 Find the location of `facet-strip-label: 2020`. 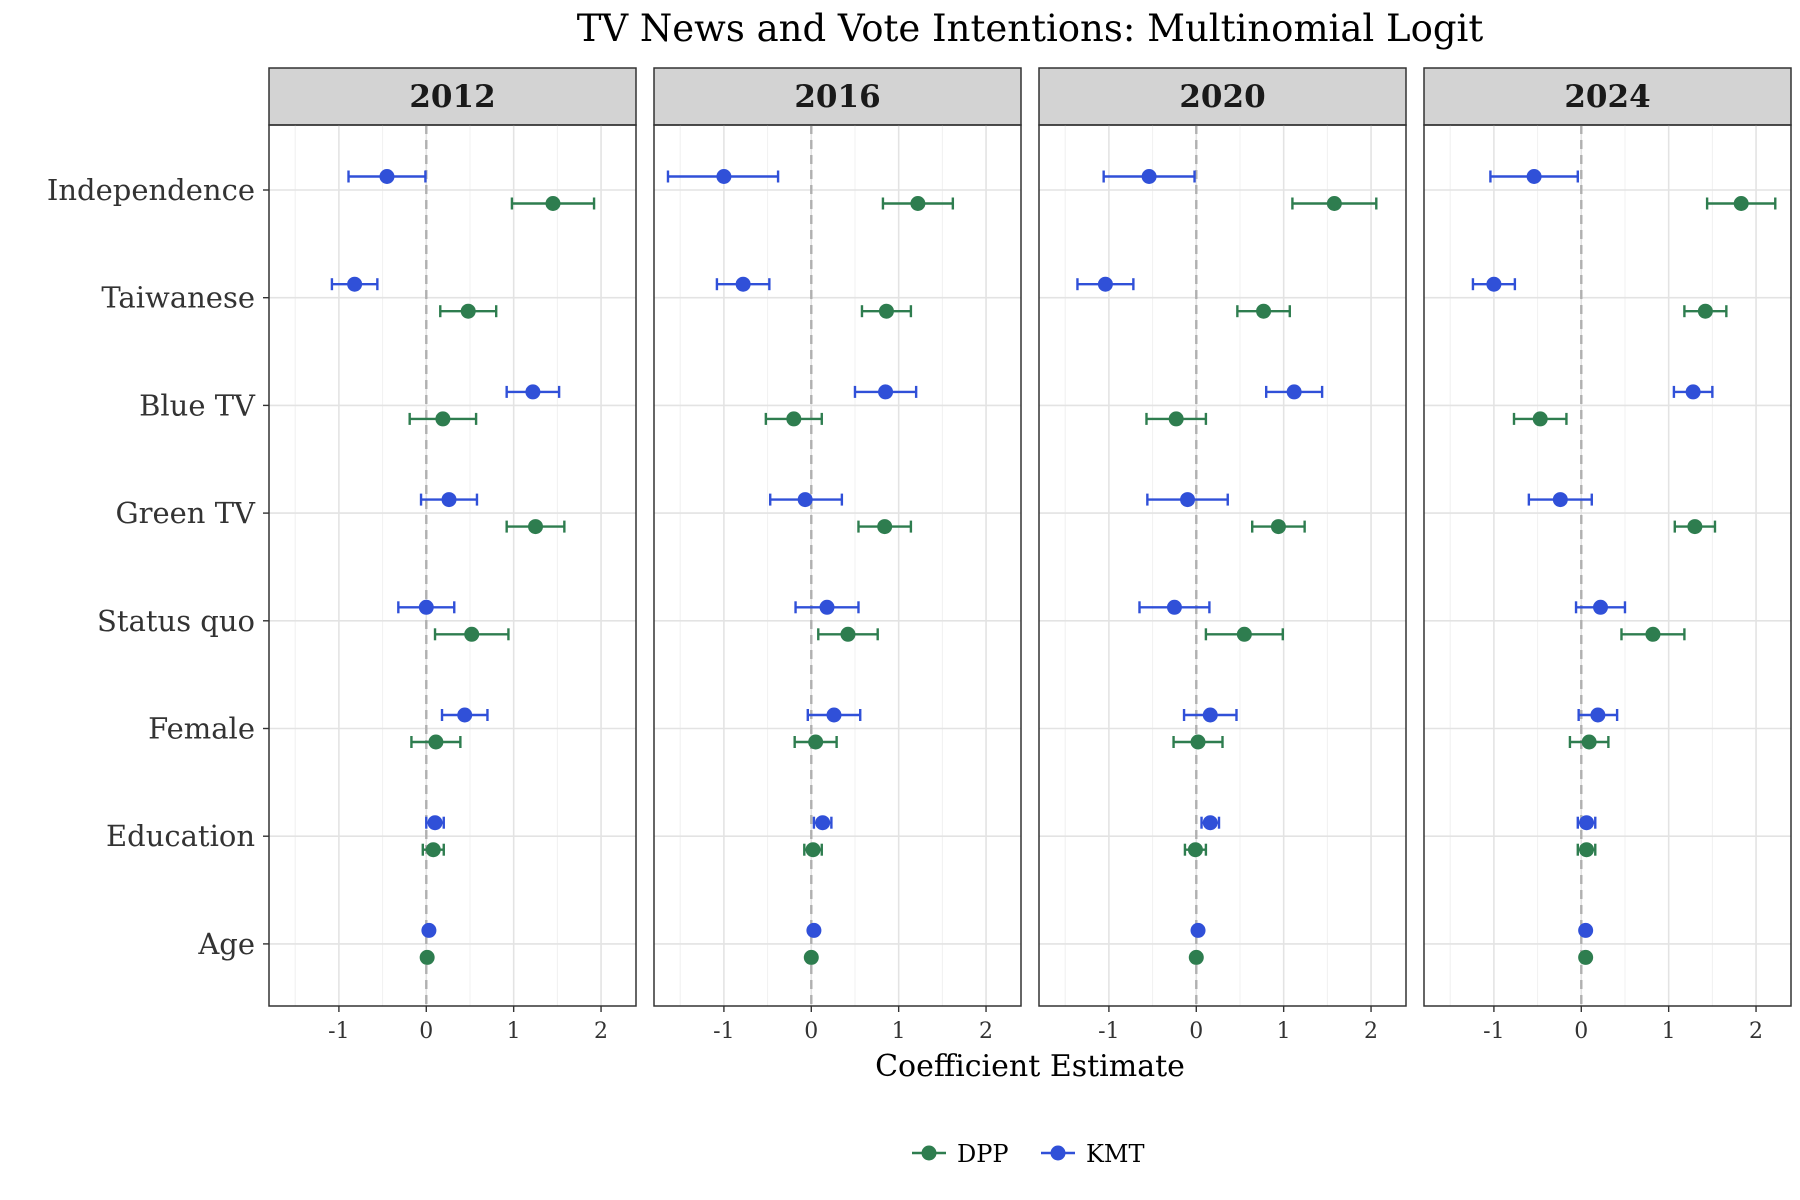

facet-strip-label: 2020 is located at coordinates (1222, 97).